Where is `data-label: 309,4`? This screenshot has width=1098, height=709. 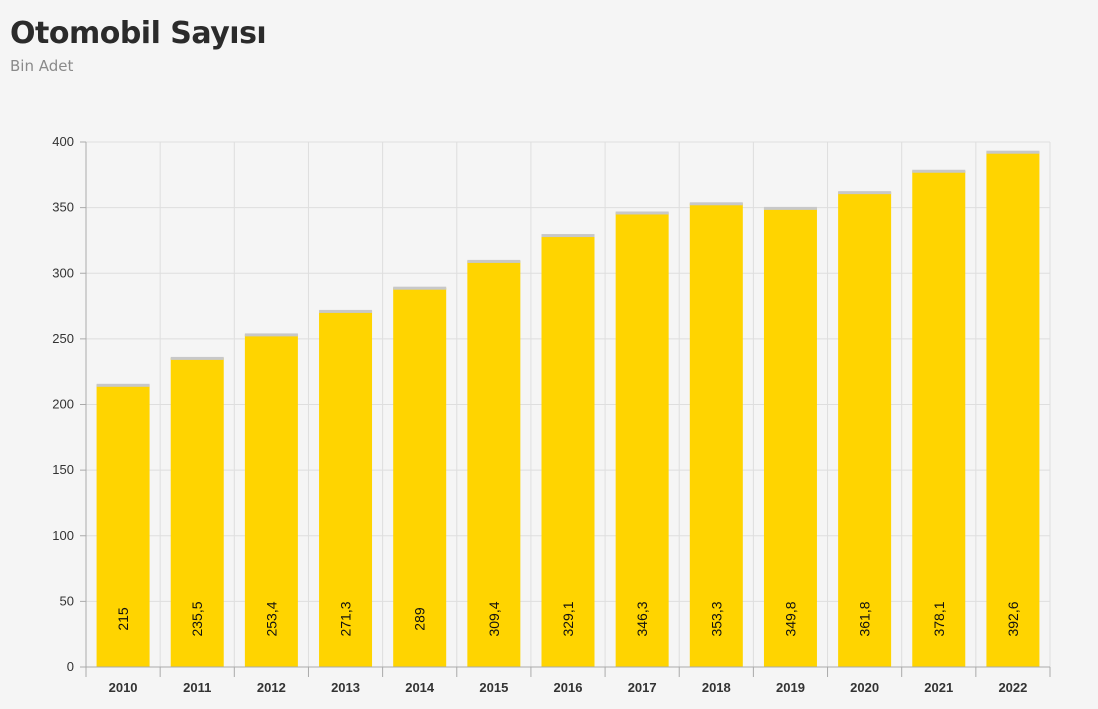
data-label: 309,4 is located at coordinates (494, 618).